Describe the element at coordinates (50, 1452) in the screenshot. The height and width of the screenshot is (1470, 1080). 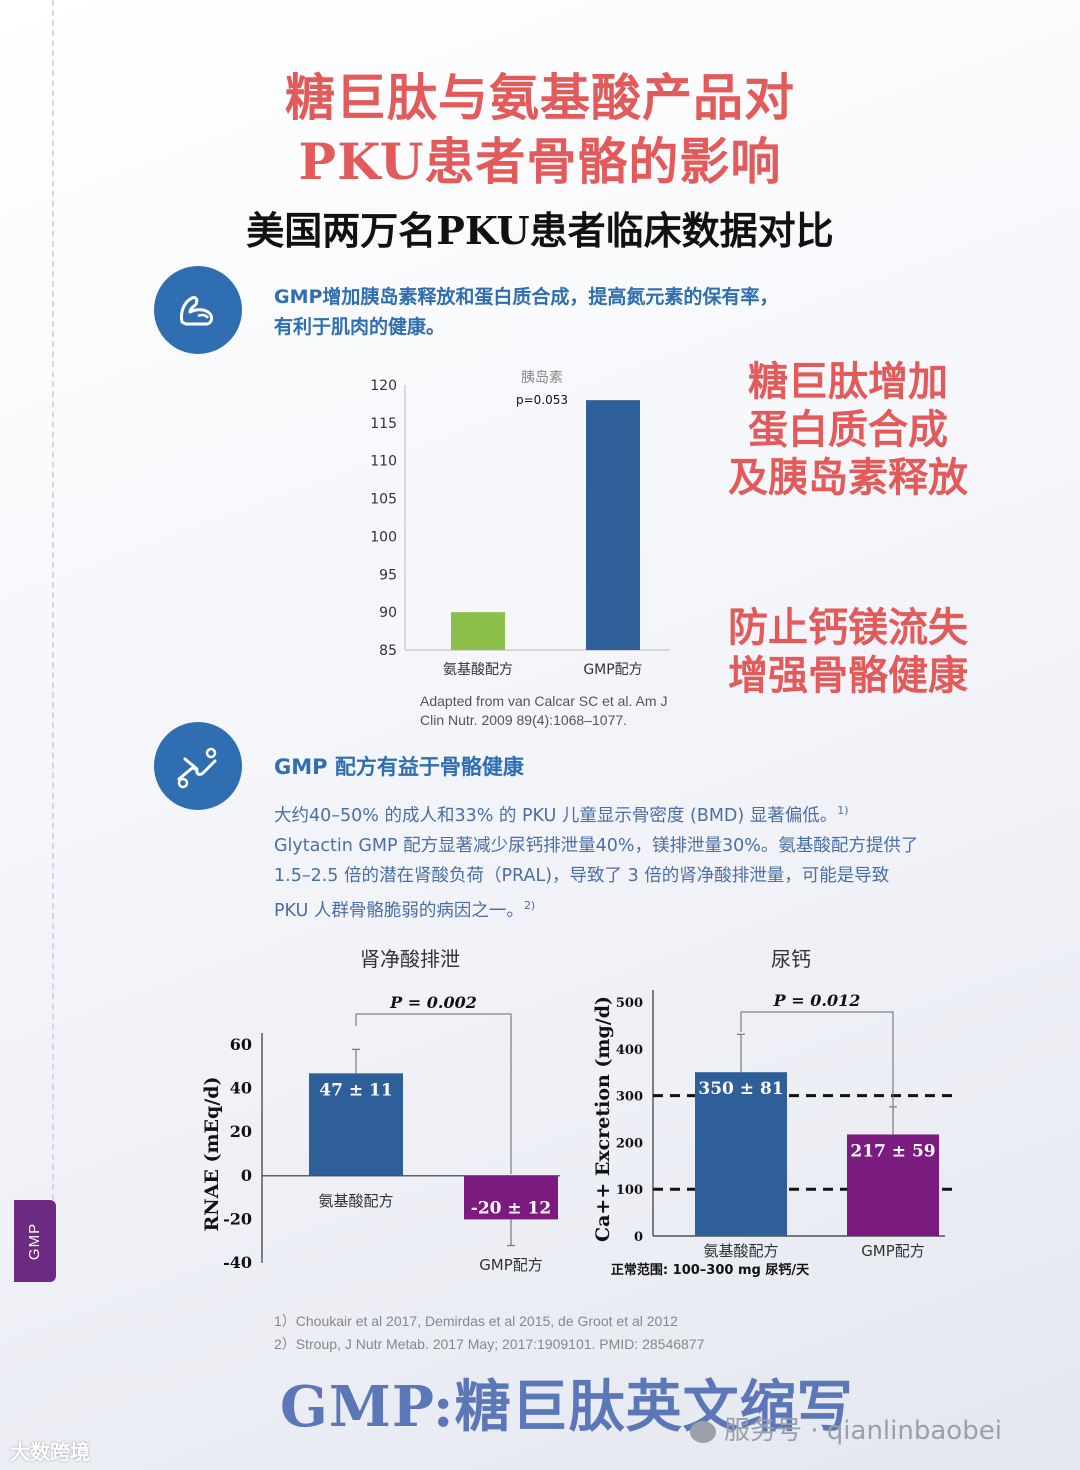
I see `watermark-left: 大数跨境` at that location.